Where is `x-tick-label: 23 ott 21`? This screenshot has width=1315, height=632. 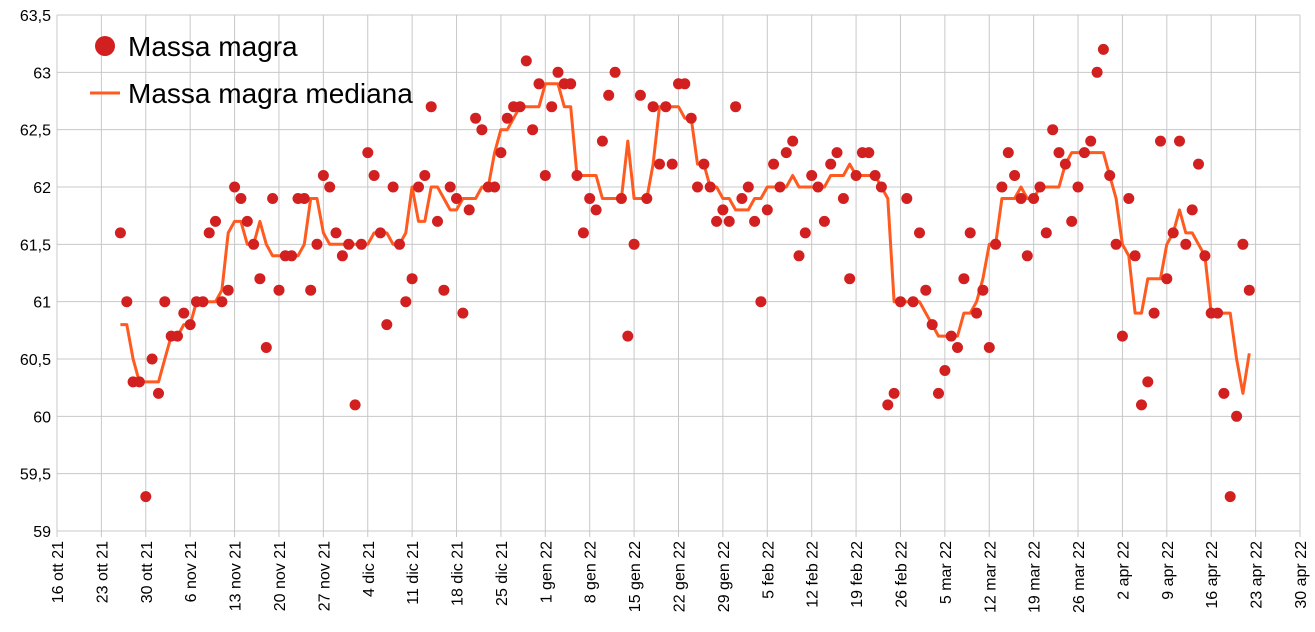 x-tick-label: 23 ott 21 is located at coordinates (102, 572).